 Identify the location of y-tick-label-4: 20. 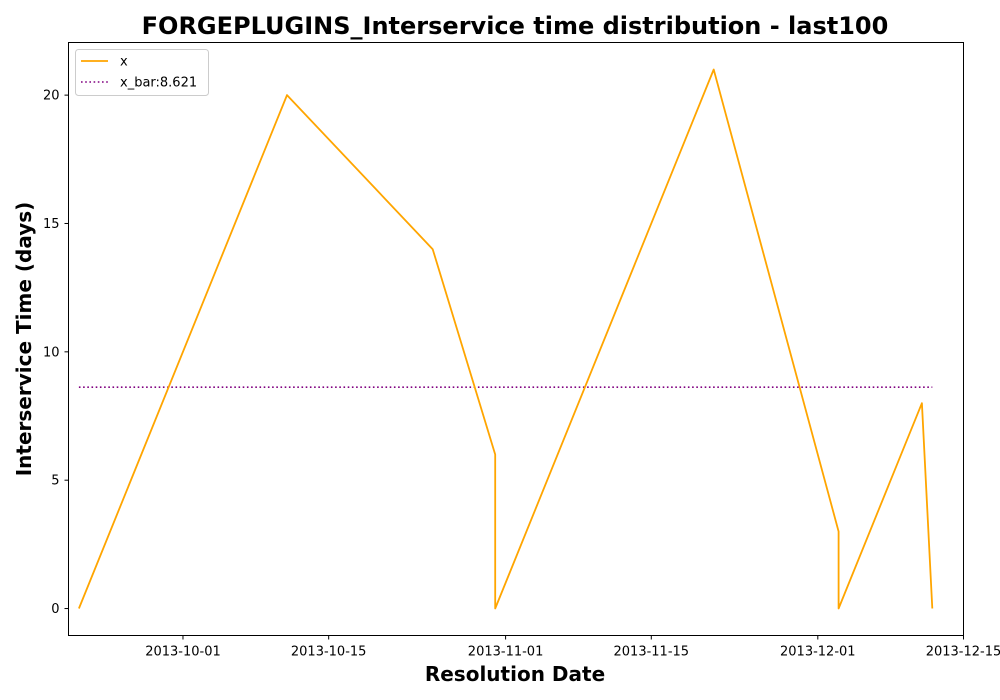
(51, 96).